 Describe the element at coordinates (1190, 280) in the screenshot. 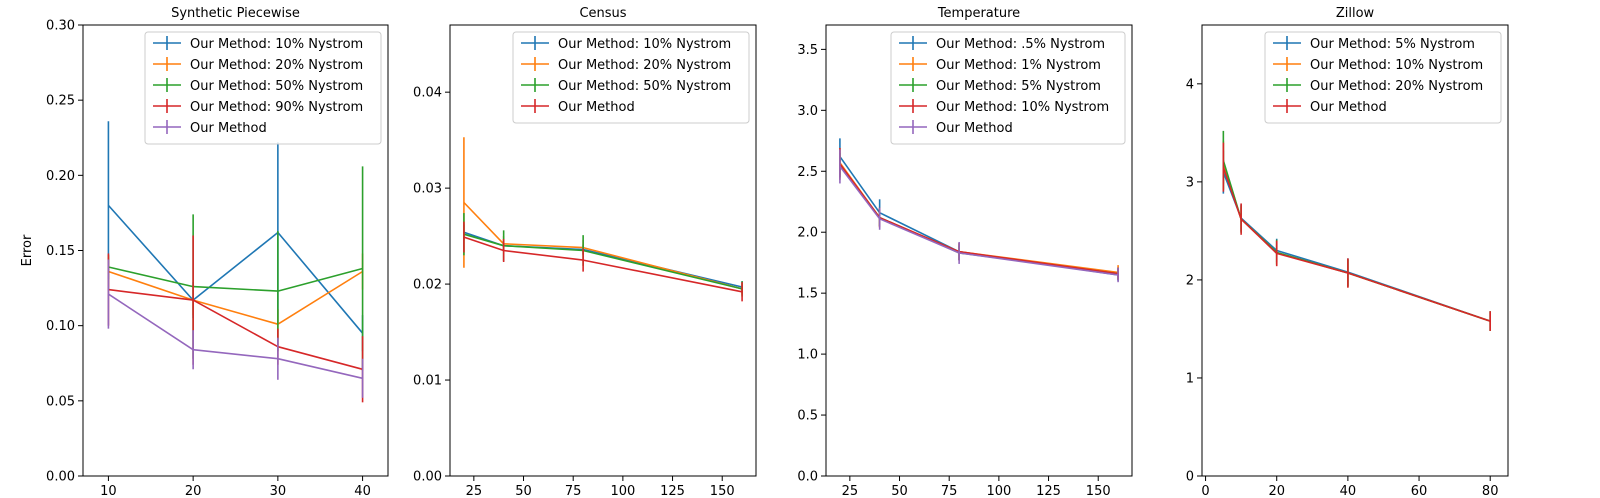

I see `y-tick-label: 2` at that location.